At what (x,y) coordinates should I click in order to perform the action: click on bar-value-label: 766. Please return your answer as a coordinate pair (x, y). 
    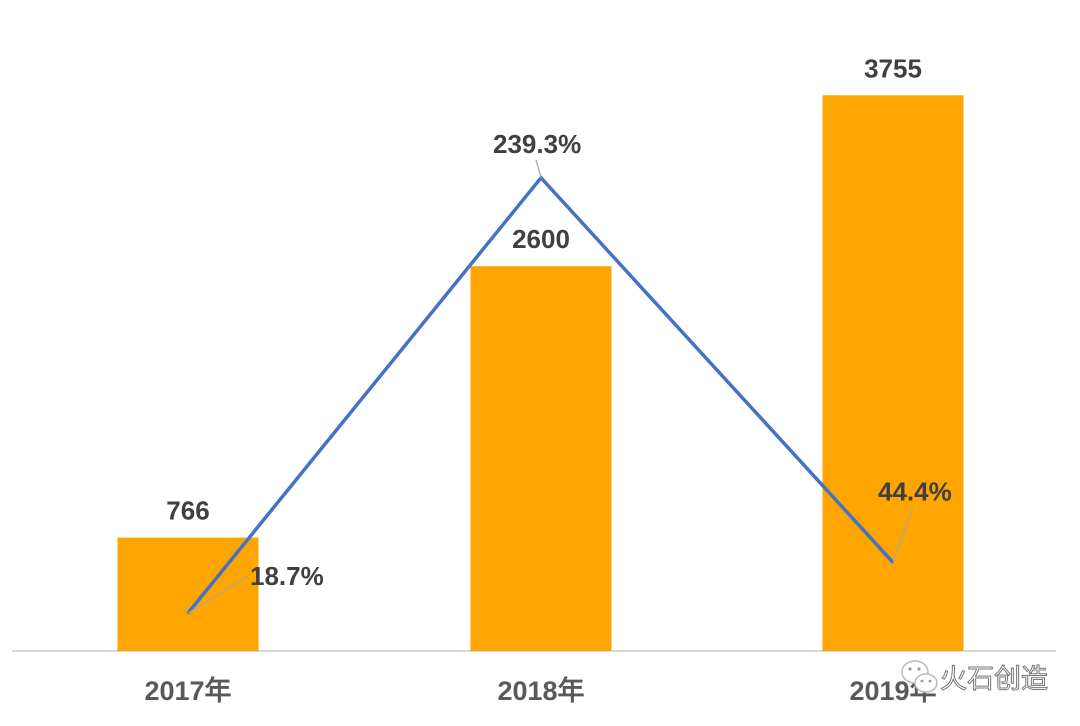
    Looking at the image, I should click on (187, 511).